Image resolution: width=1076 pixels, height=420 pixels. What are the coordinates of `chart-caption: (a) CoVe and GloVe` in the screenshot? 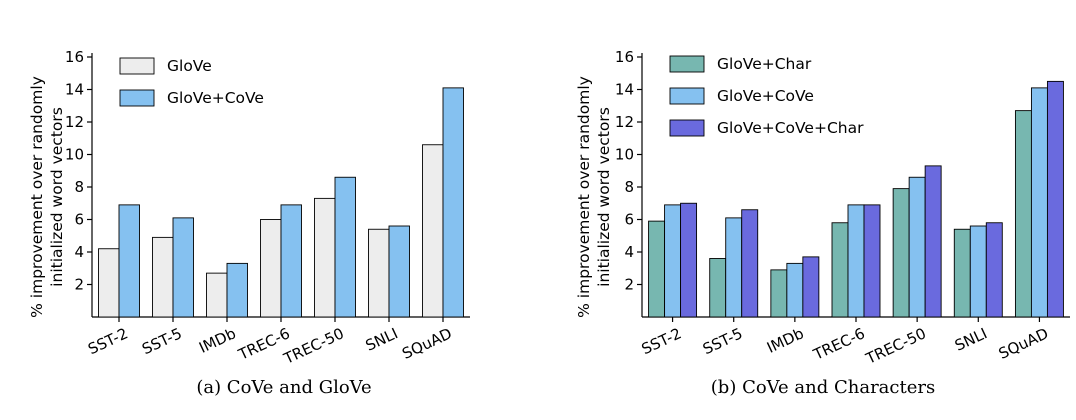 It's located at (283, 387).